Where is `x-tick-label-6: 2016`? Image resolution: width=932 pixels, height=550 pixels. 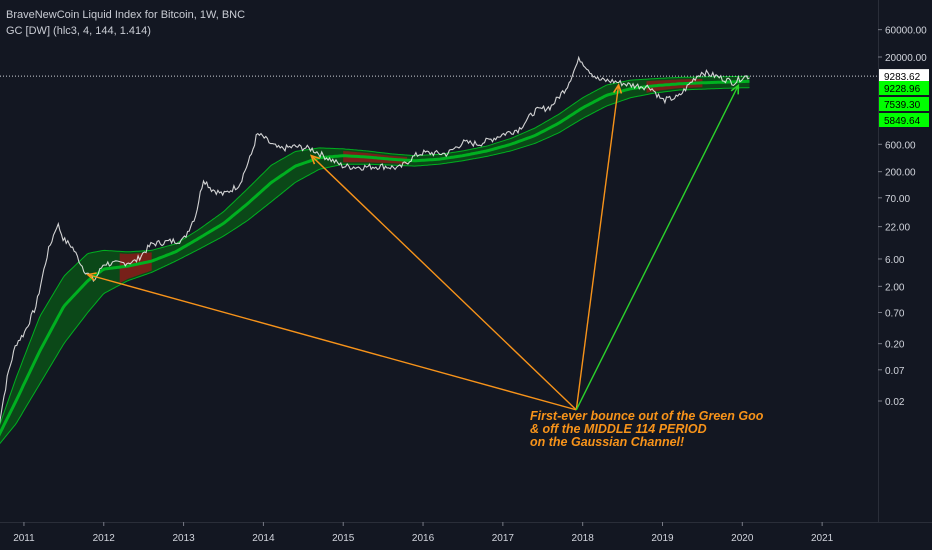
x-tick-label-6: 2016 is located at coordinates (423, 538).